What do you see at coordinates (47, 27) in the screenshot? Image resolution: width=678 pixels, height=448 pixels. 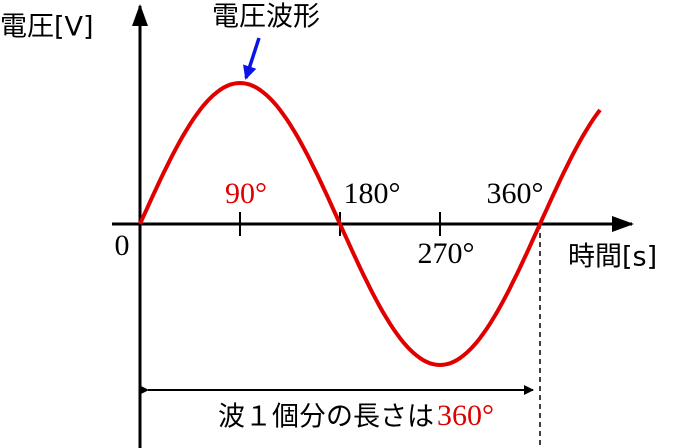 I see `y-axis-label: 電圧[V]` at bounding box center [47, 27].